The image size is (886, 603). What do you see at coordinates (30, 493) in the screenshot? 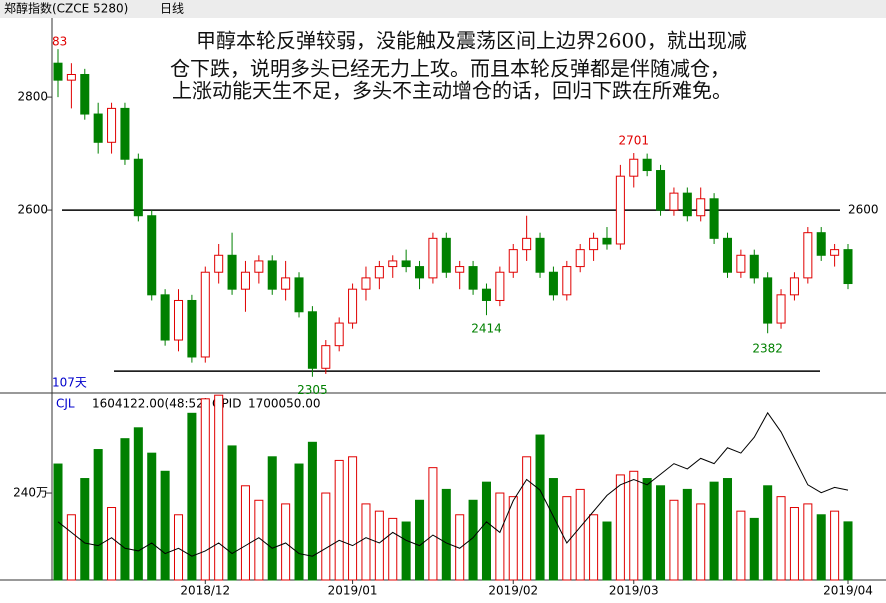
I see `volume-tick-label: 240万` at bounding box center [30, 493].